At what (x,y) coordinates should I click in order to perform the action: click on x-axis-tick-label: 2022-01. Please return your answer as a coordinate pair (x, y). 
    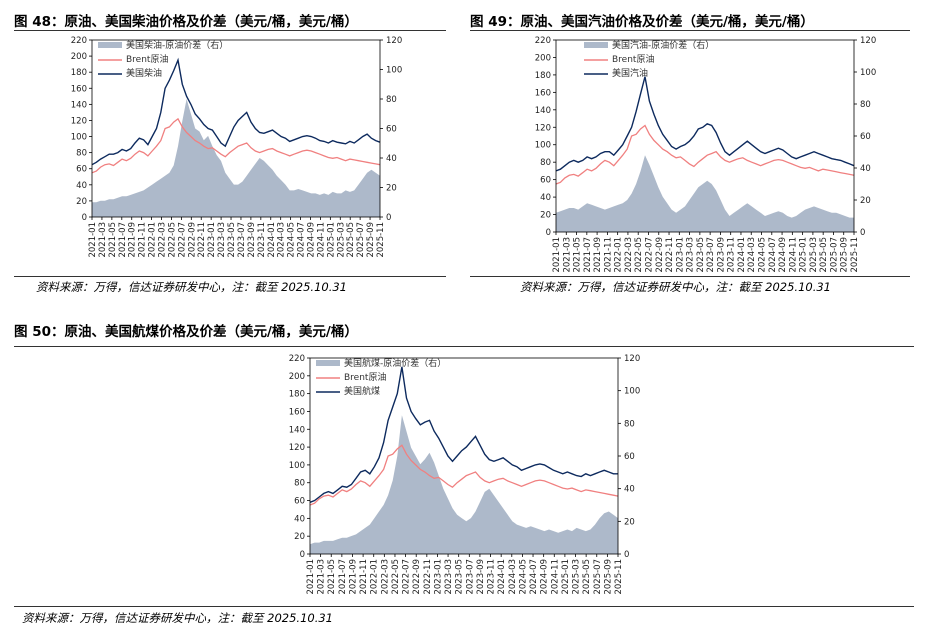
    Looking at the image, I should click on (619, 255).